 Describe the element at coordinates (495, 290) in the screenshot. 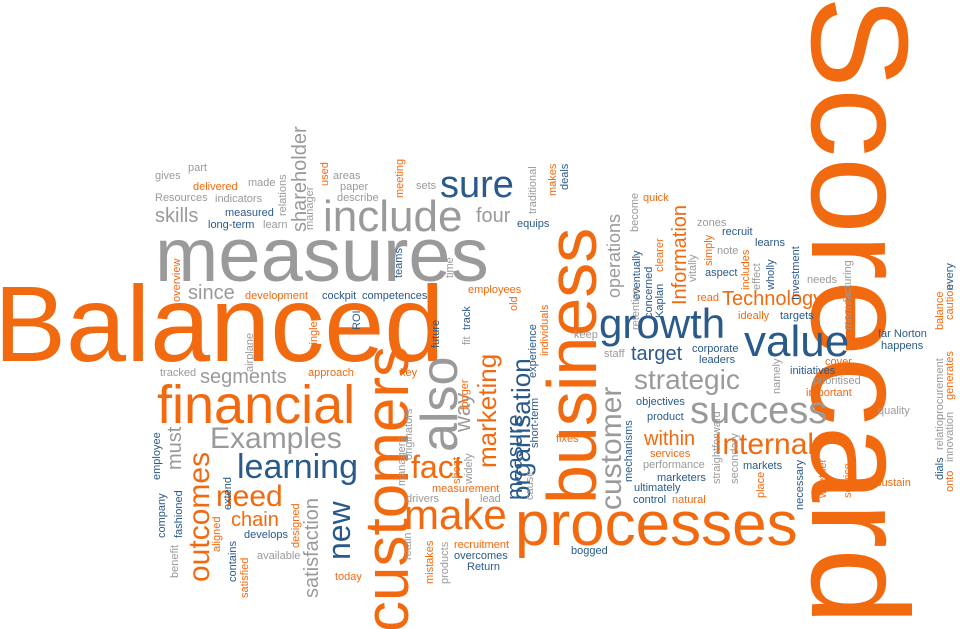

I see `word-employees: employees` at that location.